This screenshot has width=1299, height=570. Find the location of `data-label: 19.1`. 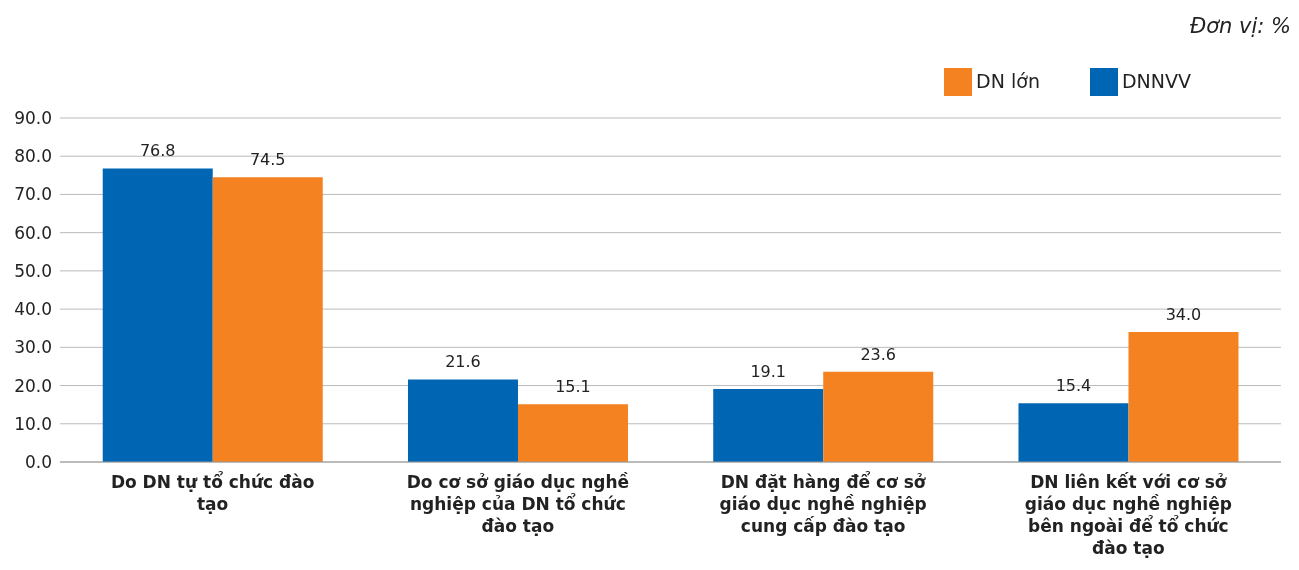

data-label: 19.1 is located at coordinates (768, 371).